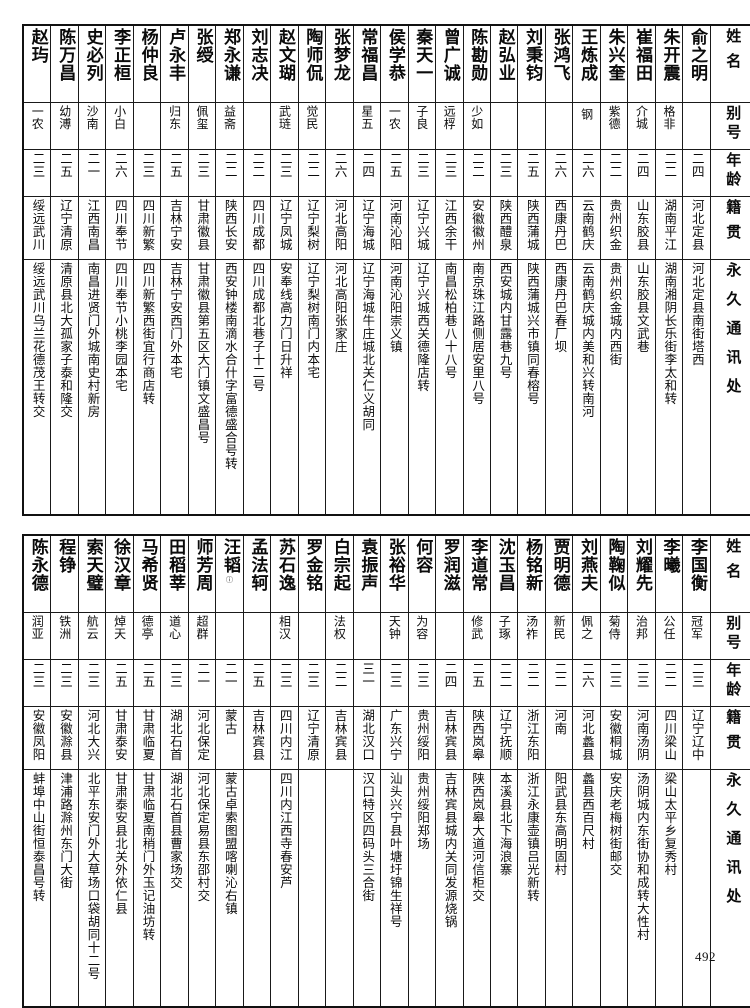 This screenshot has height=1008, width=750. Describe the element at coordinates (450, 850) in the screenshot. I see `address-value: 吉林宾县城内关同发源烧锅` at that location.